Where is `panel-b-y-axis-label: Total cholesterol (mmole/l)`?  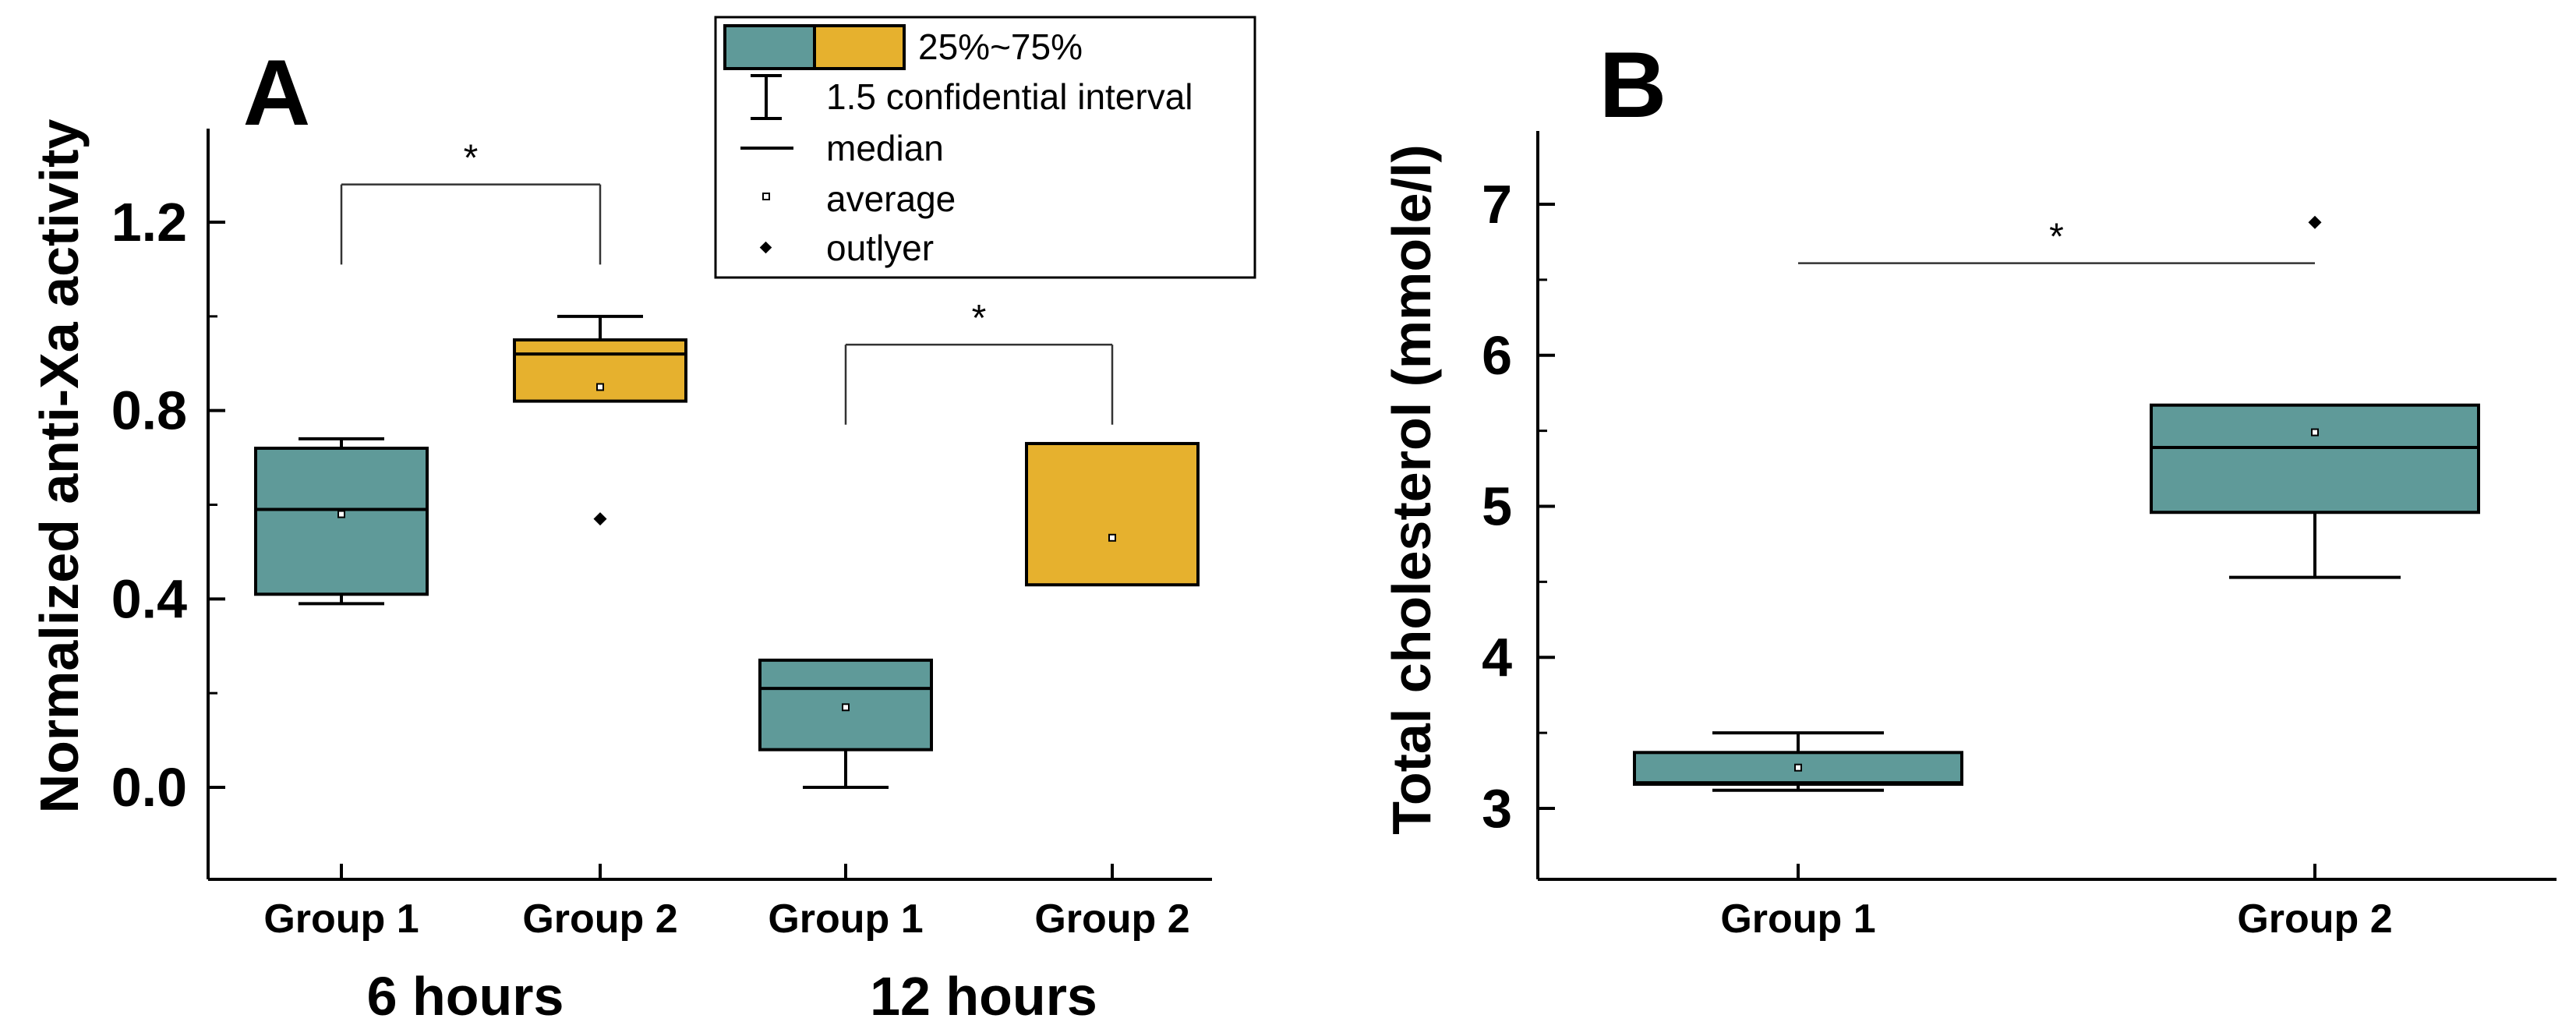 panel-b-y-axis-label: Total cholesterol (mmole/l) is located at coordinates (1411, 489).